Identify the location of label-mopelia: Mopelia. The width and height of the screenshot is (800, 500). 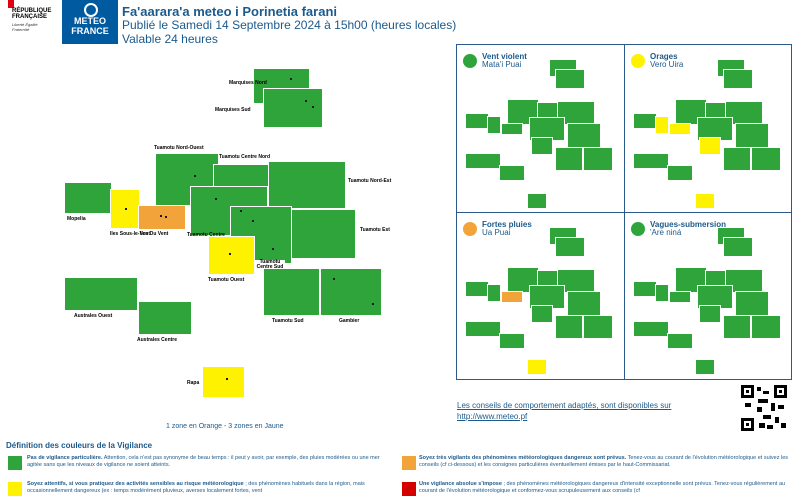
(76, 219).